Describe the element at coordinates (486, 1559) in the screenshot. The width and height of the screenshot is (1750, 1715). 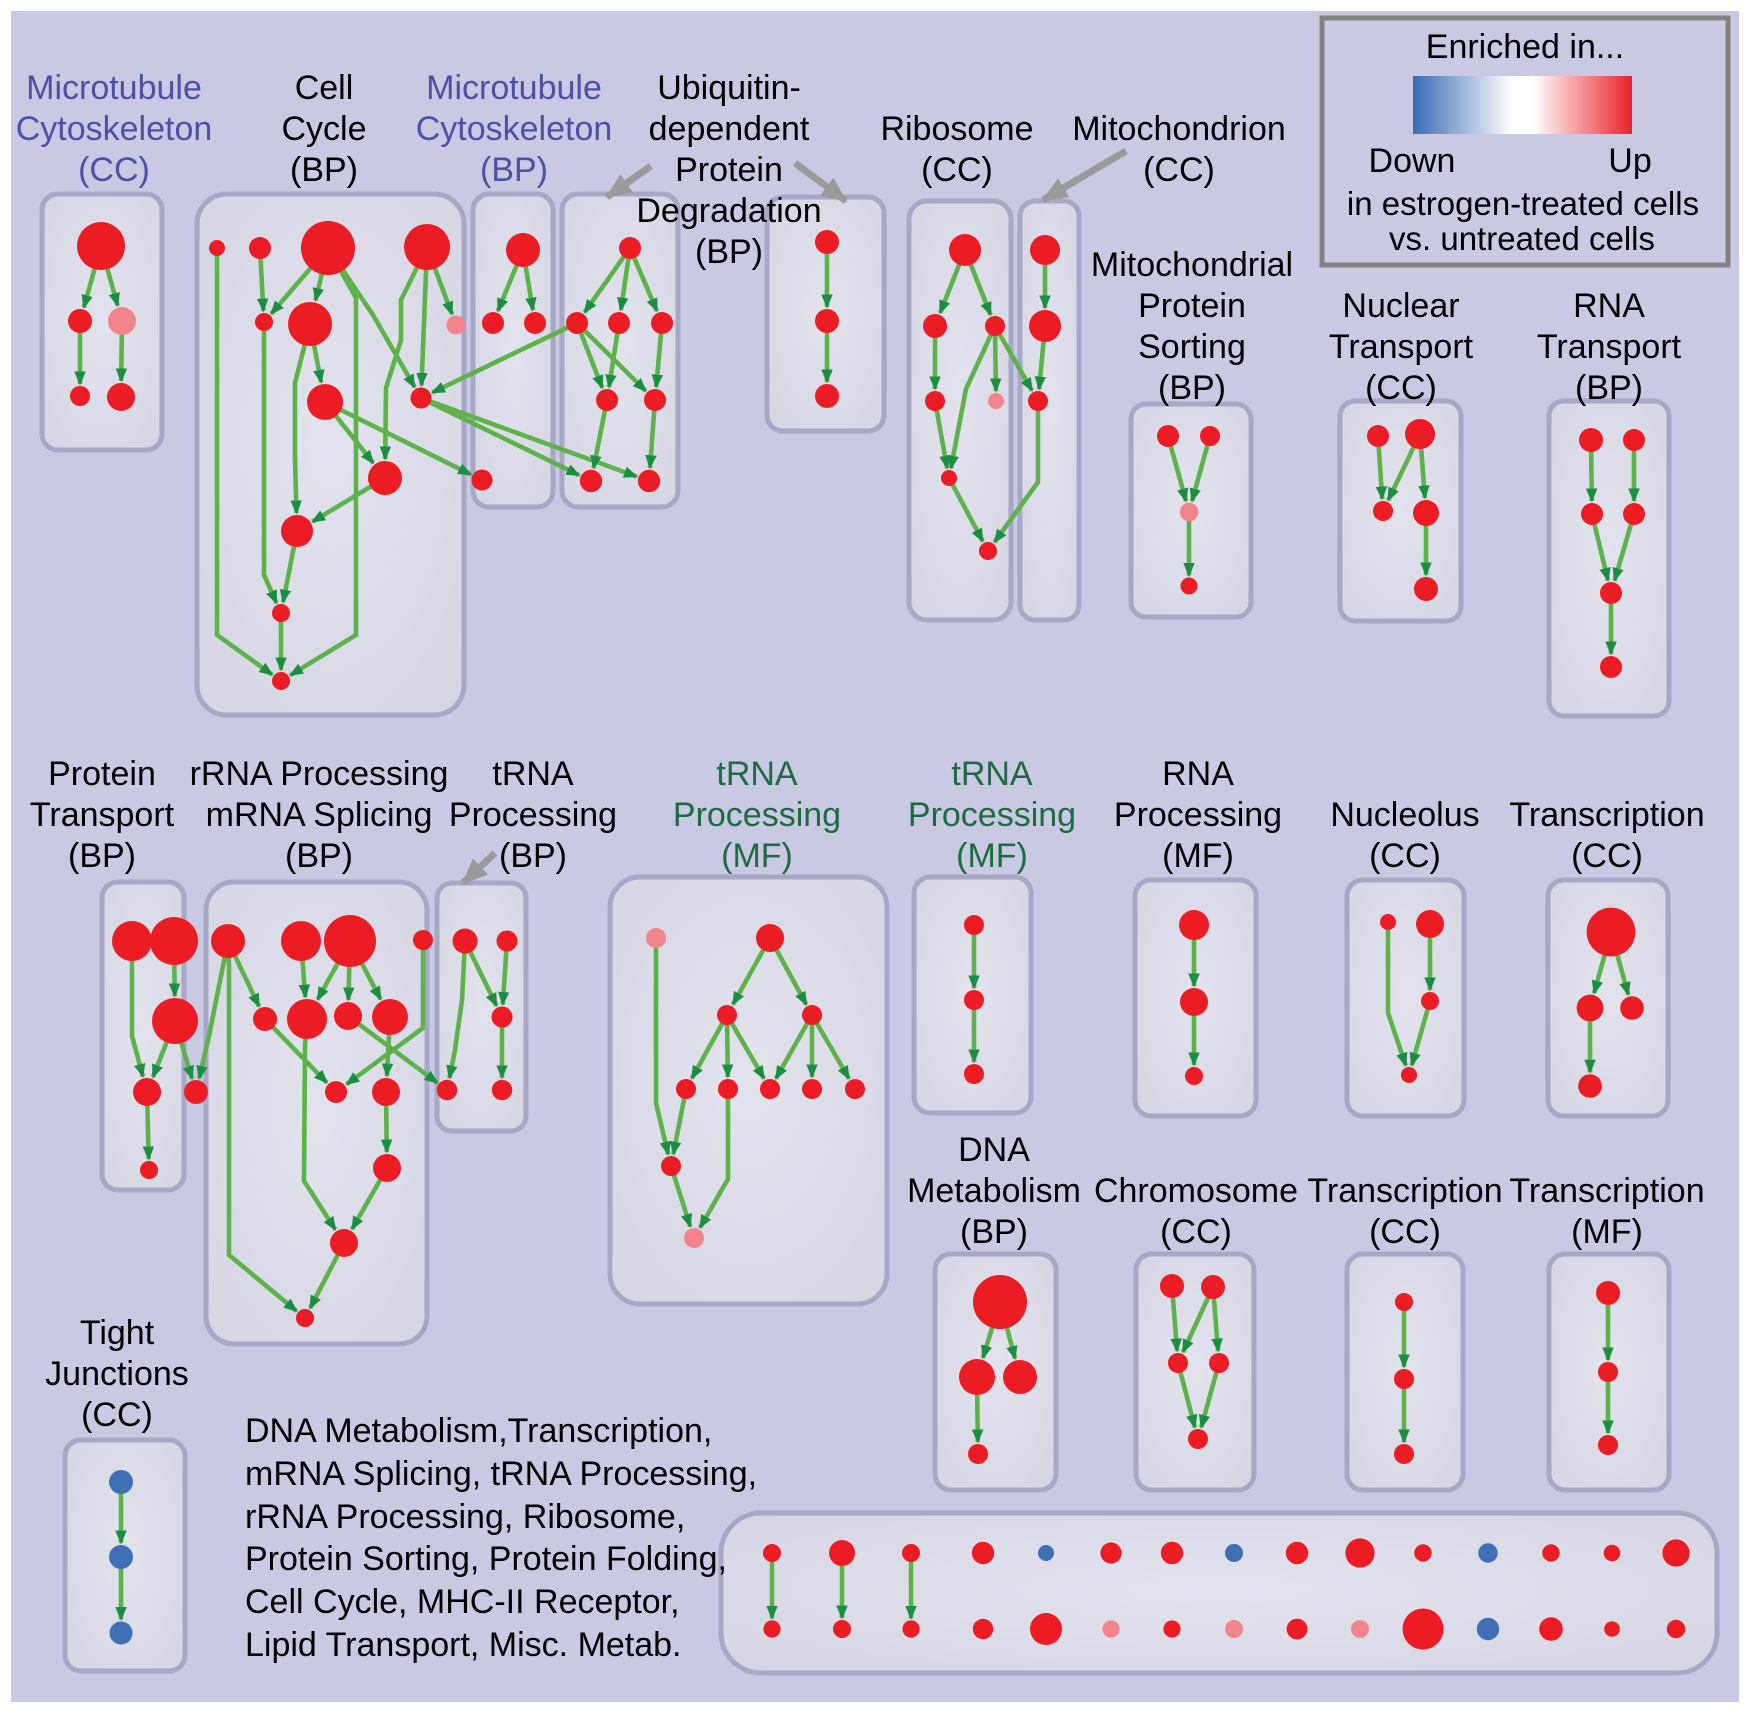
I see `svg-text:Protein Sorting, Protein Foldi: Protein Sorting, Protein Folding,` at that location.